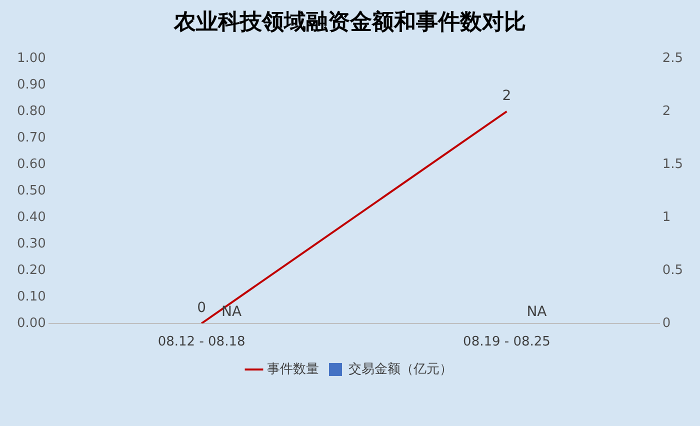  Describe the element at coordinates (673, 58) in the screenshot. I see `y2-tick-label: 2.5` at that location.